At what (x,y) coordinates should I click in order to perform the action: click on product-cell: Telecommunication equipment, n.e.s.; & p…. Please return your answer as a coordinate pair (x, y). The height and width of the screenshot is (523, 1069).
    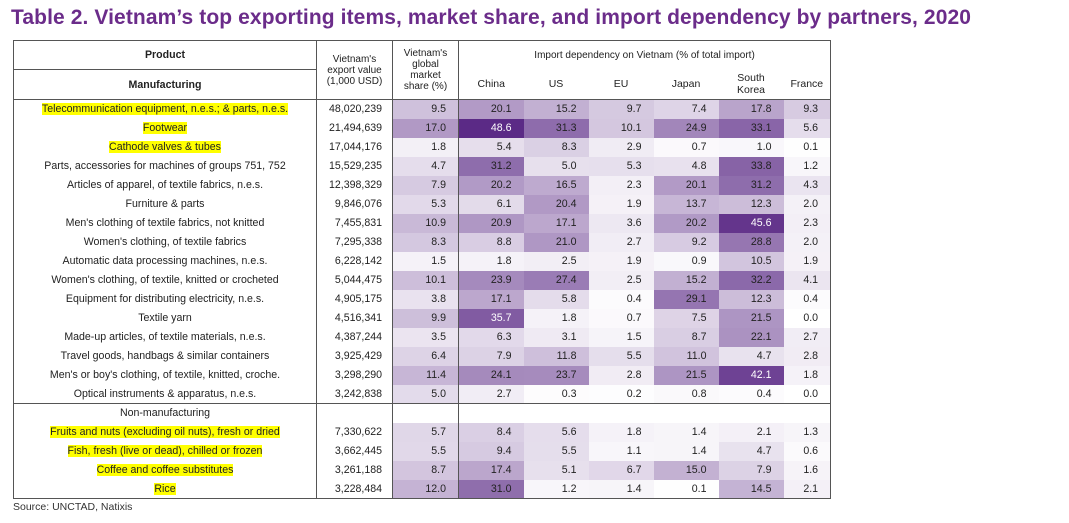
    Looking at the image, I should click on (165, 109).